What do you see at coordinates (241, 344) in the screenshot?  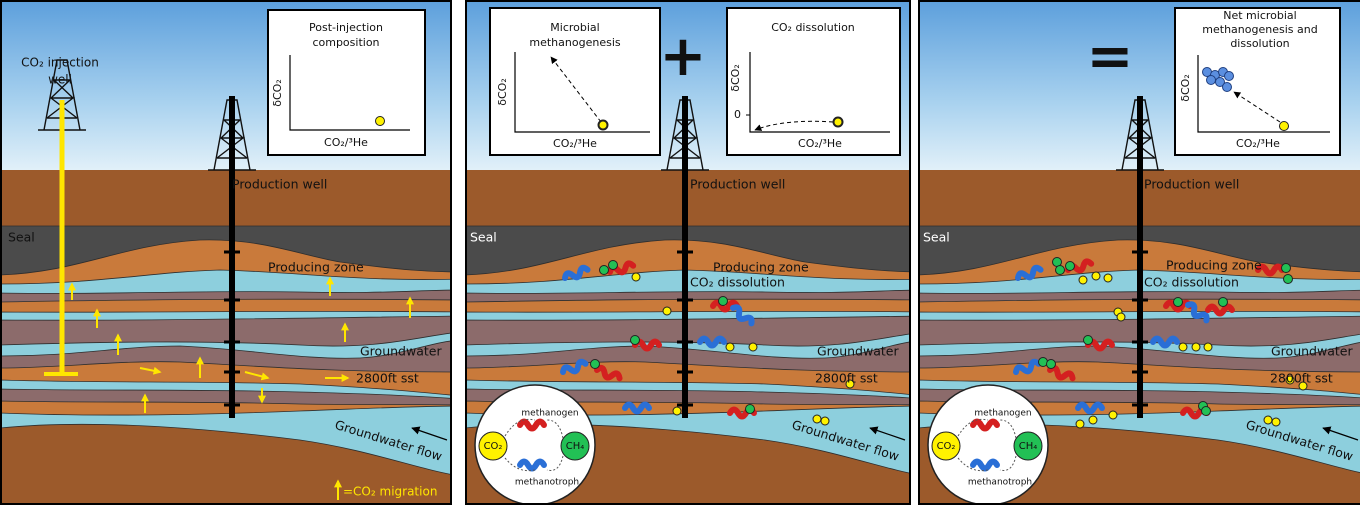 I see `co2-migration-arrows` at bounding box center [241, 344].